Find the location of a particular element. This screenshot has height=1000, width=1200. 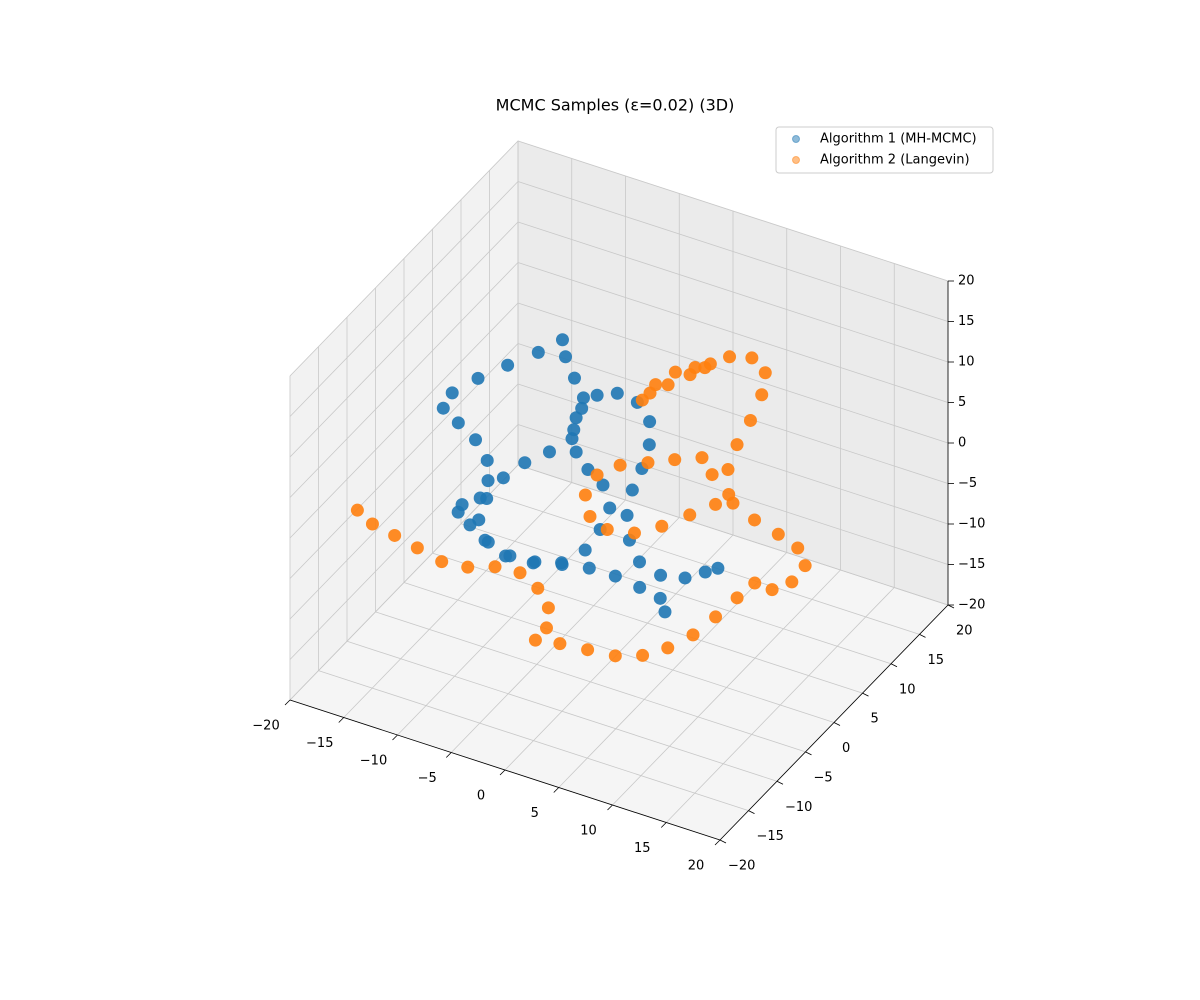

x-tick-label: 10 is located at coordinates (588, 831).